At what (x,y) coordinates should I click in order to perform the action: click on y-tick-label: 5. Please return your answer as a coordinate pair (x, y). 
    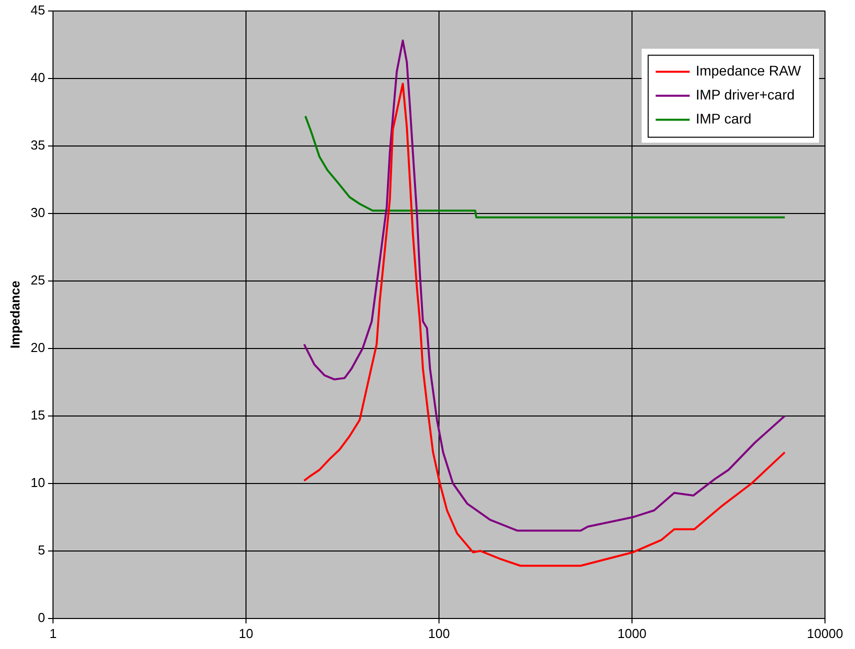
    Looking at the image, I should click on (42, 550).